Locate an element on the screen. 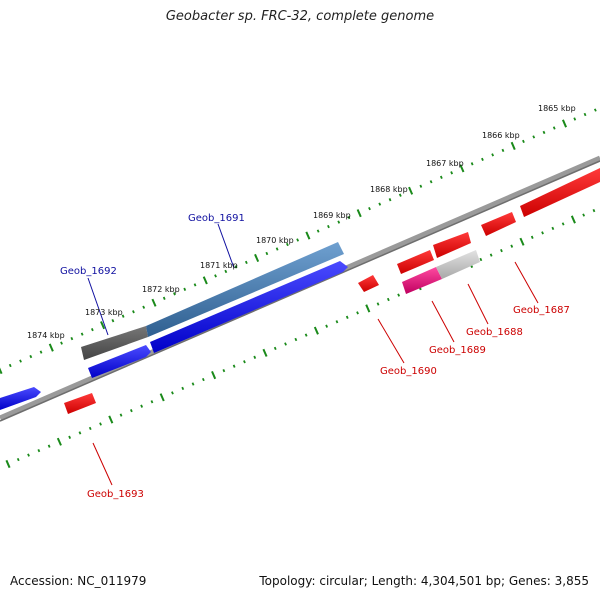 The image size is (600, 600). gene-label-1690: Geob_1690 is located at coordinates (408, 371).